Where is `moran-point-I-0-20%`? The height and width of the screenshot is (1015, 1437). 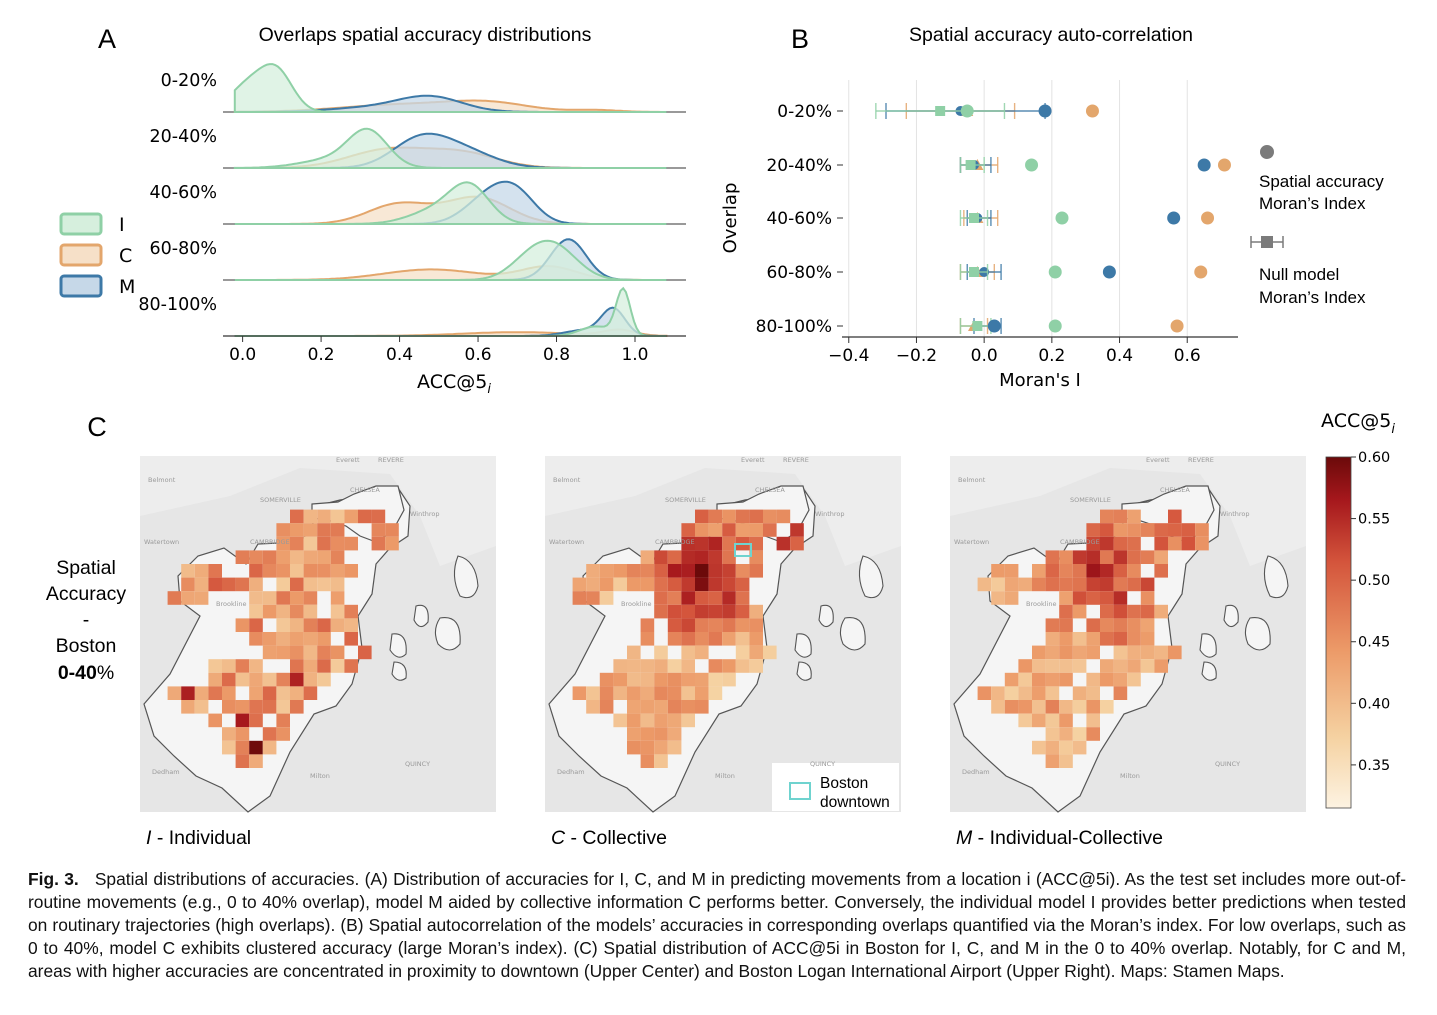
moran-point-I-0-20% is located at coordinates (967, 111).